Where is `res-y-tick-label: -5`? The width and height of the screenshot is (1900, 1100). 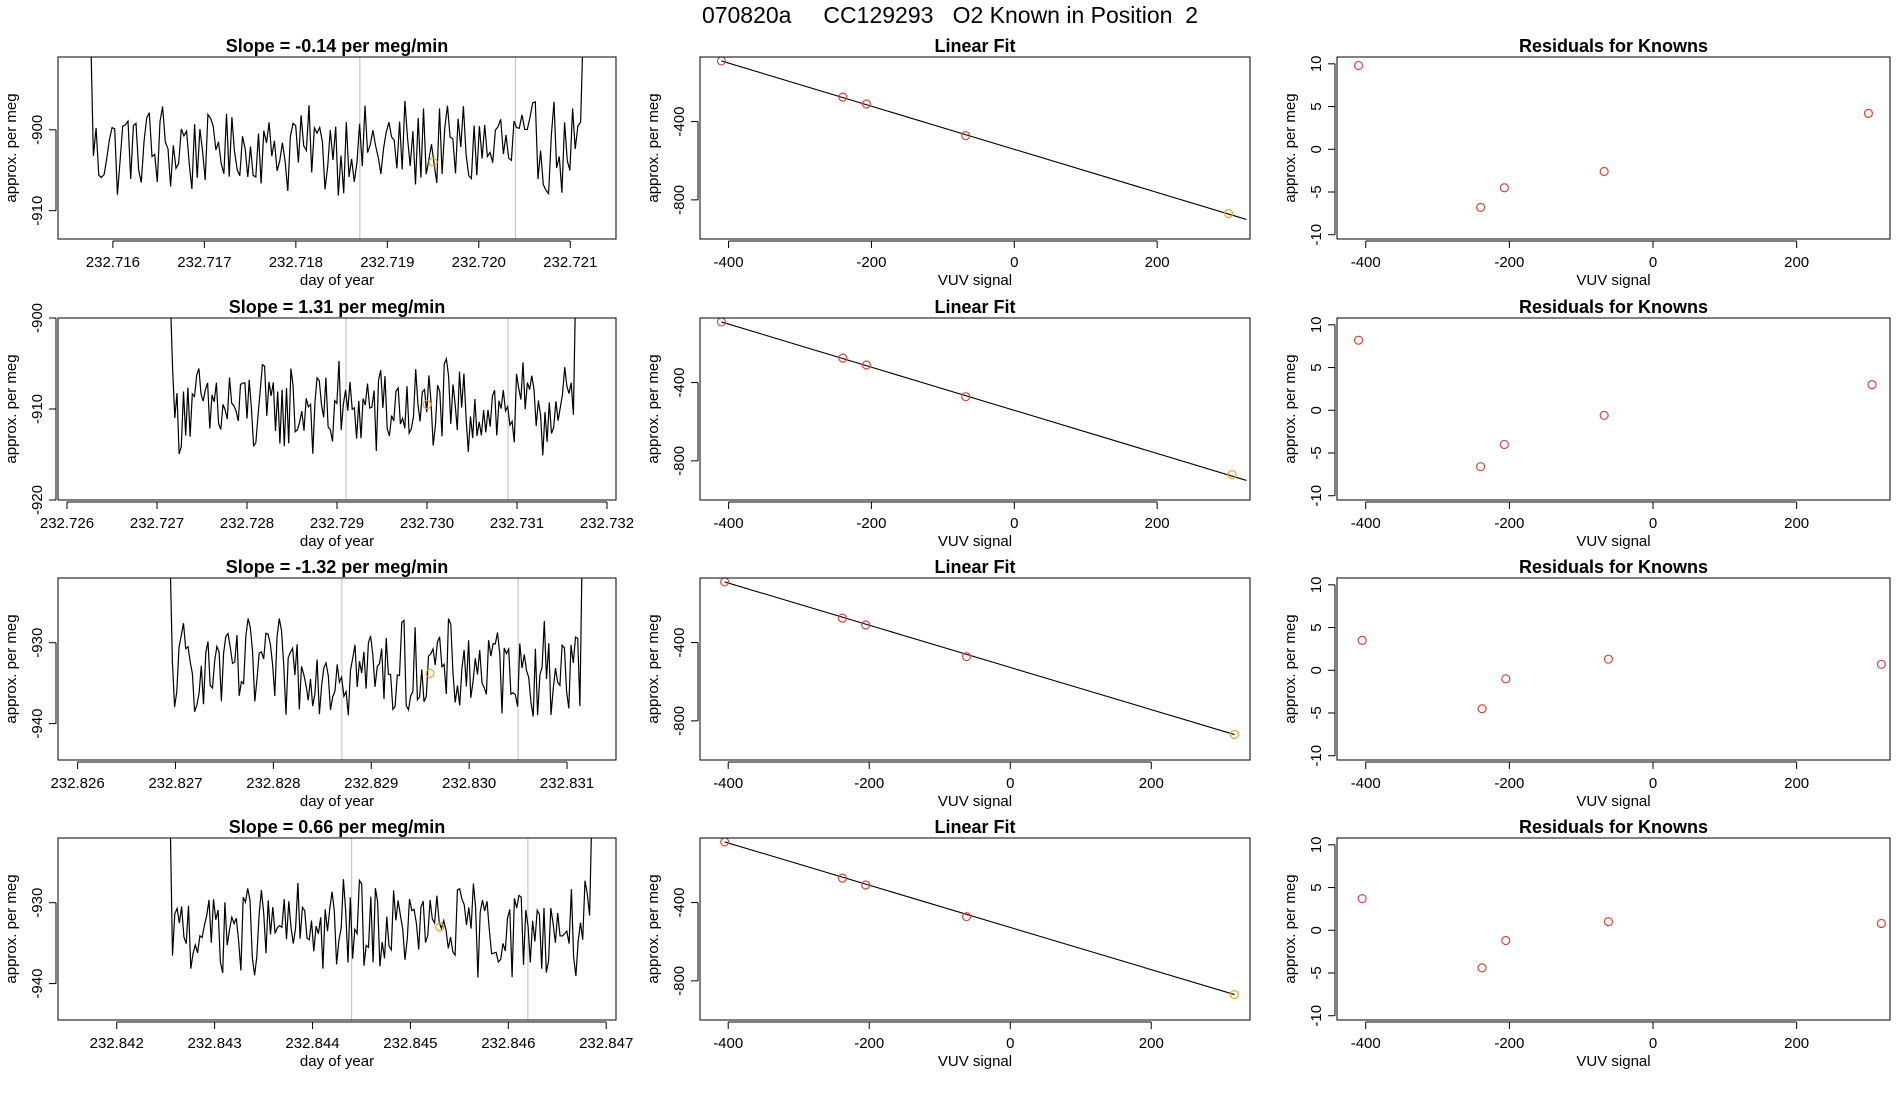 res-y-tick-label: -5 is located at coordinates (1316, 972).